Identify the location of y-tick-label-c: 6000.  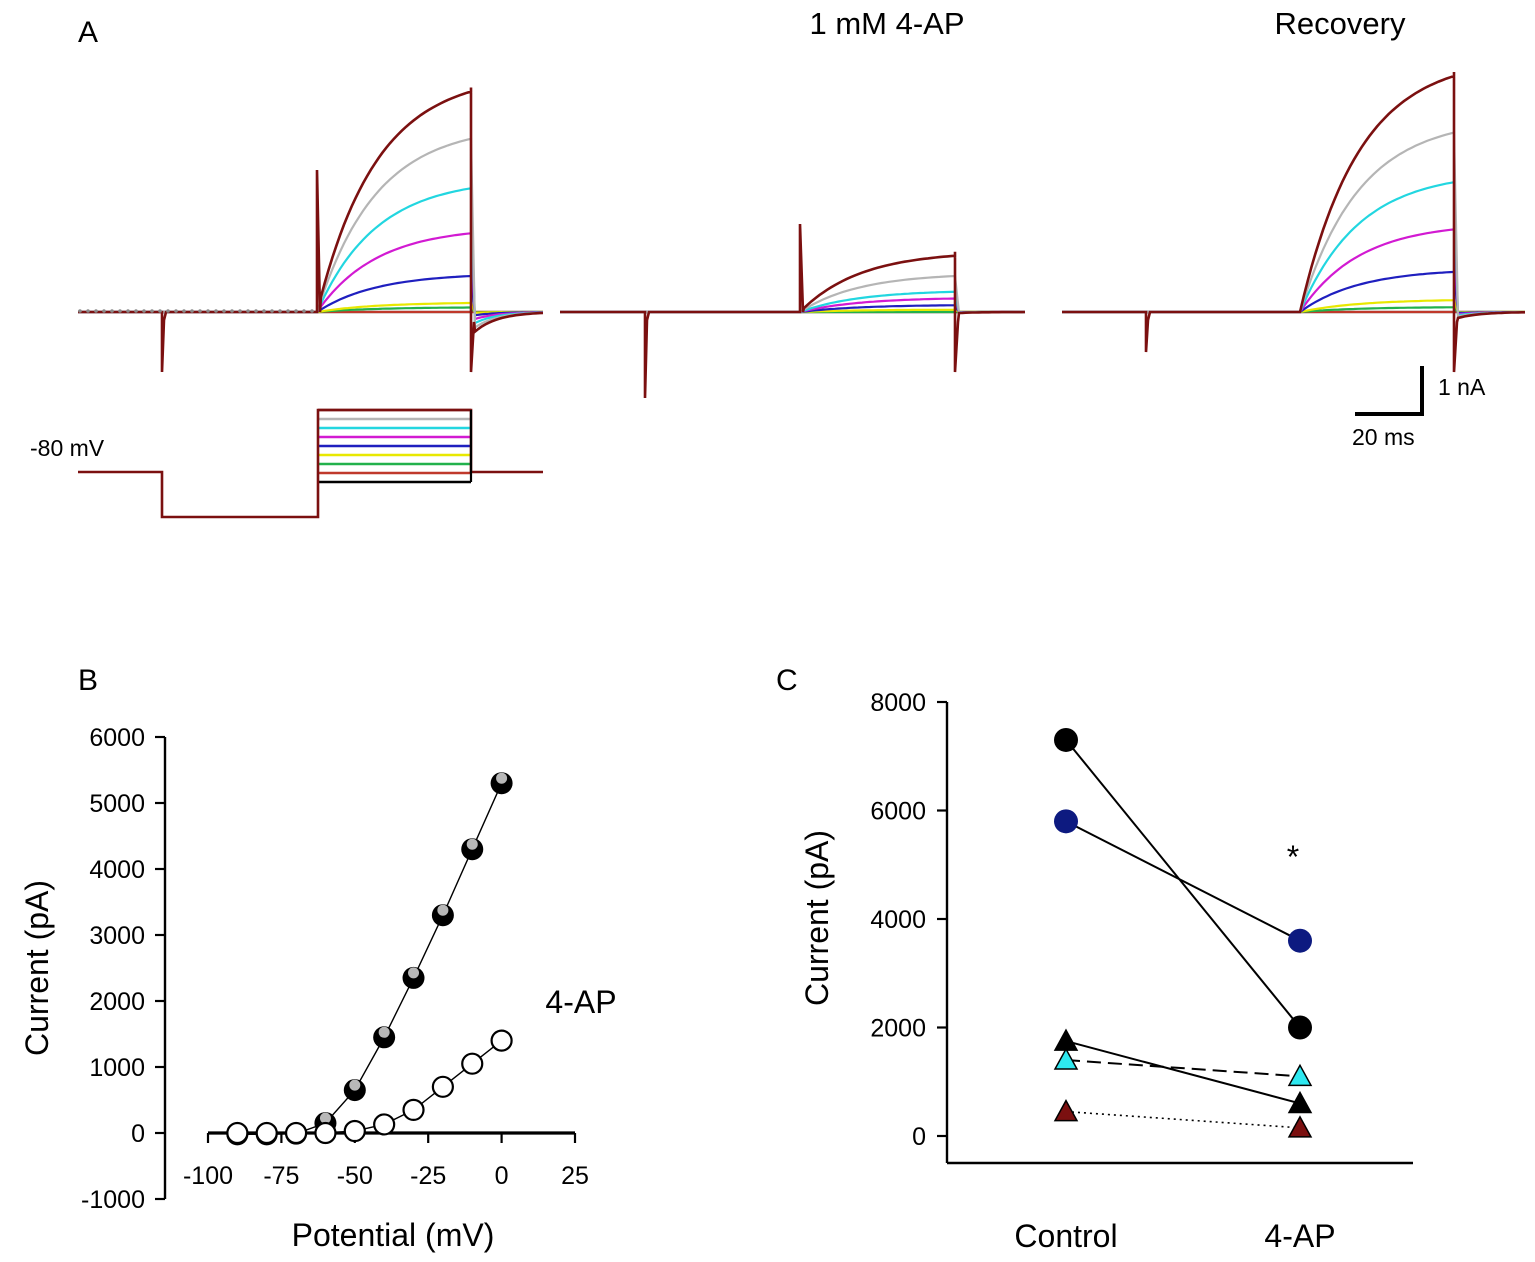
(898, 812).